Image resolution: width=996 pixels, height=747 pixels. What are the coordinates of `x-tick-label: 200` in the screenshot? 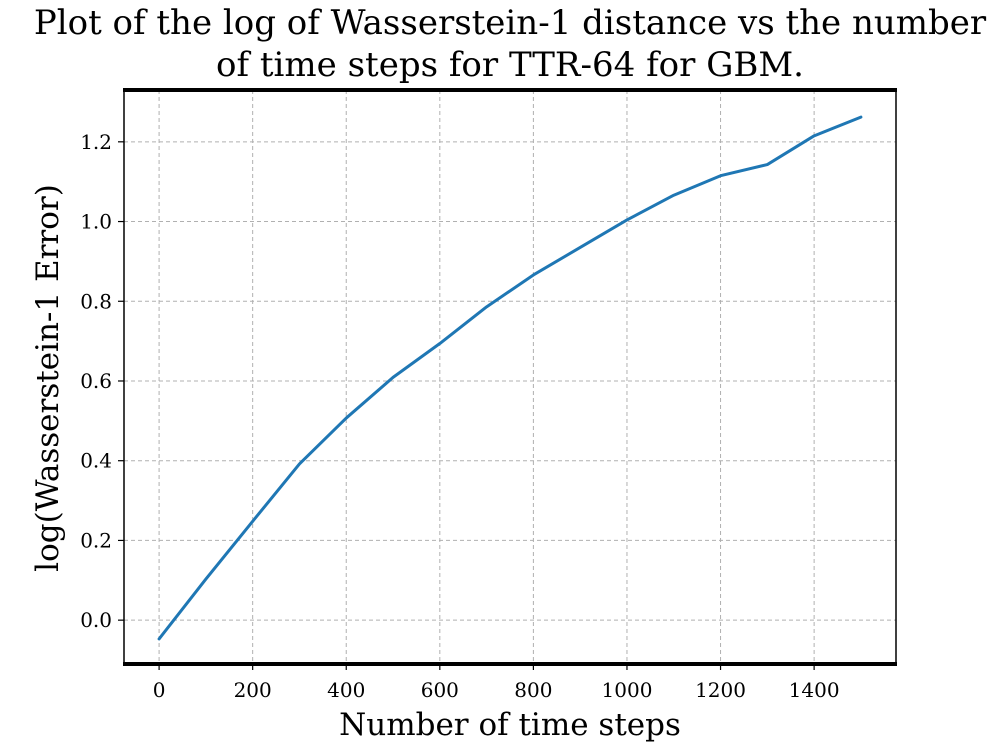 It's located at (253, 690).